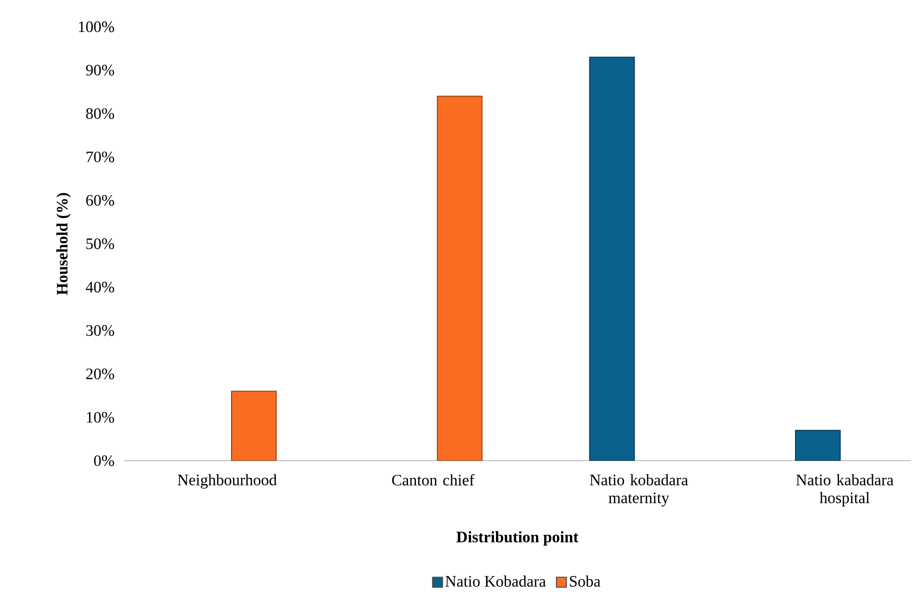 The width and height of the screenshot is (917, 597). Describe the element at coordinates (96, 27) in the screenshot. I see `y-tick-label: 100%` at that location.